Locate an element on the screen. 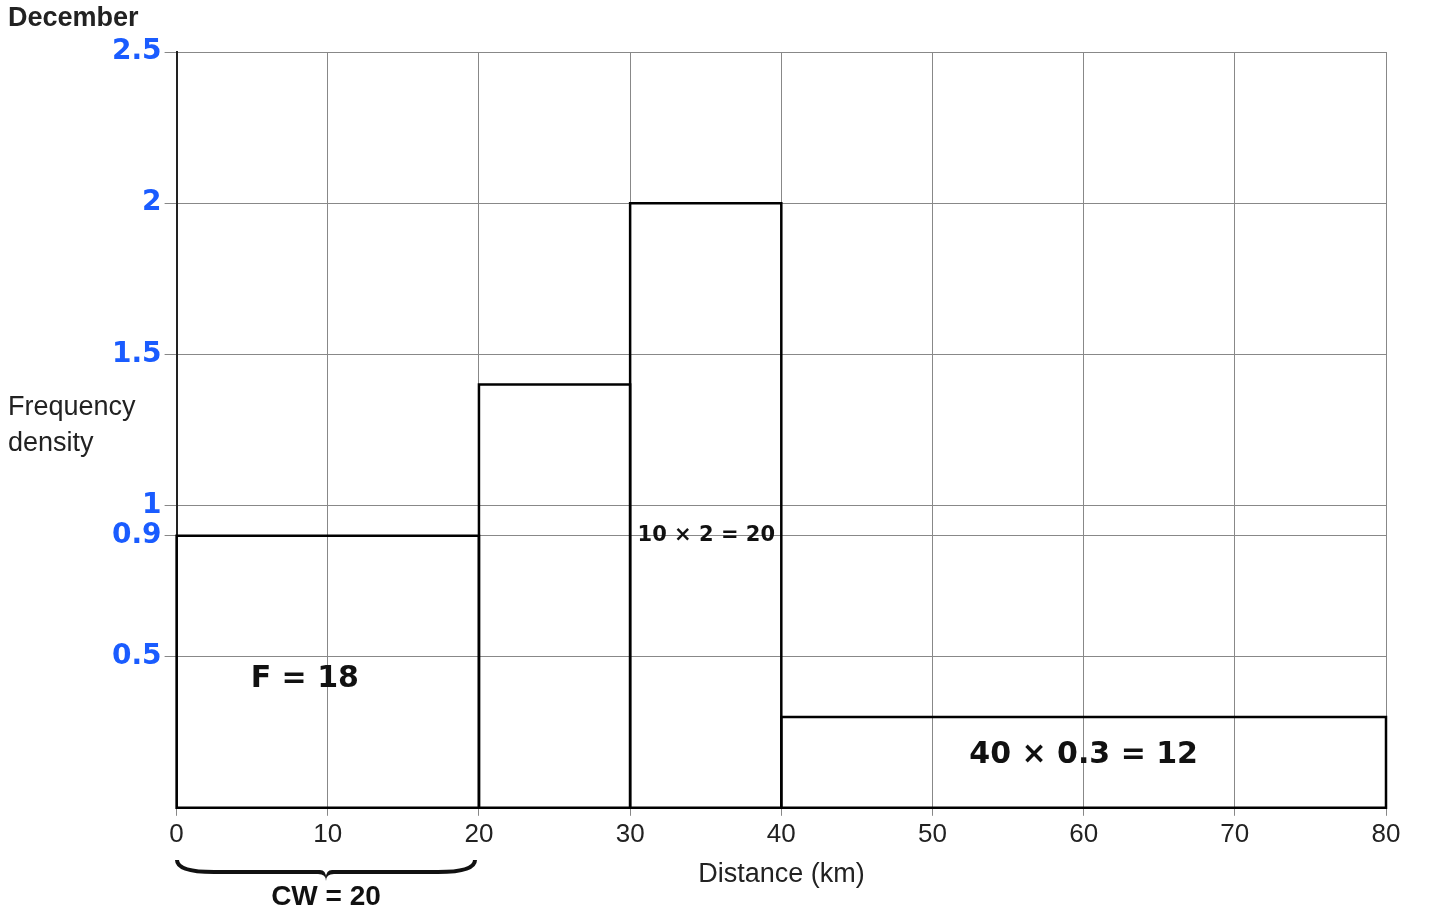 Image resolution: width=1433 pixels, height=918 pixels. annotation: 40 × 0.3 = 12 is located at coordinates (1083, 752).